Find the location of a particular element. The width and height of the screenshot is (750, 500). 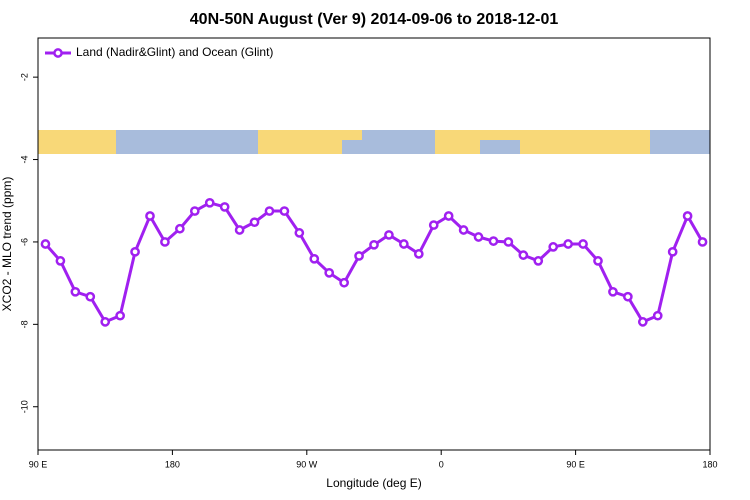

x-tick-label: 90 W is located at coordinates (307, 464).